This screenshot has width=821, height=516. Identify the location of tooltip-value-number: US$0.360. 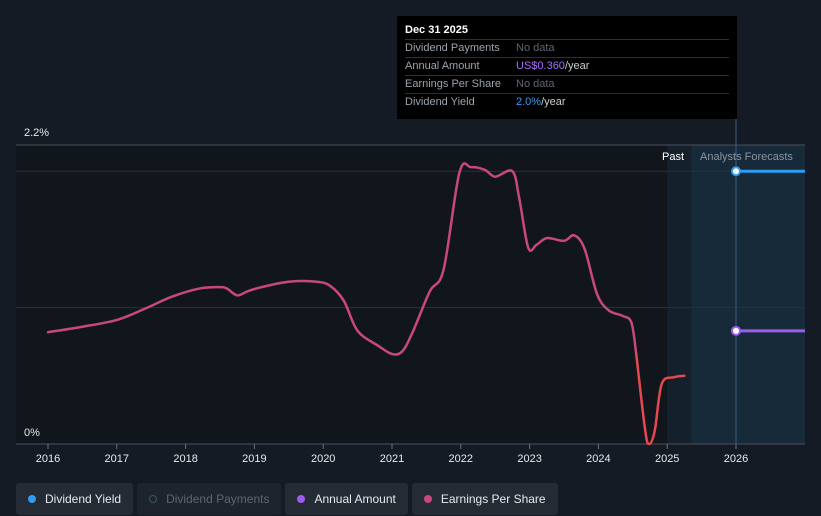
(540, 66).